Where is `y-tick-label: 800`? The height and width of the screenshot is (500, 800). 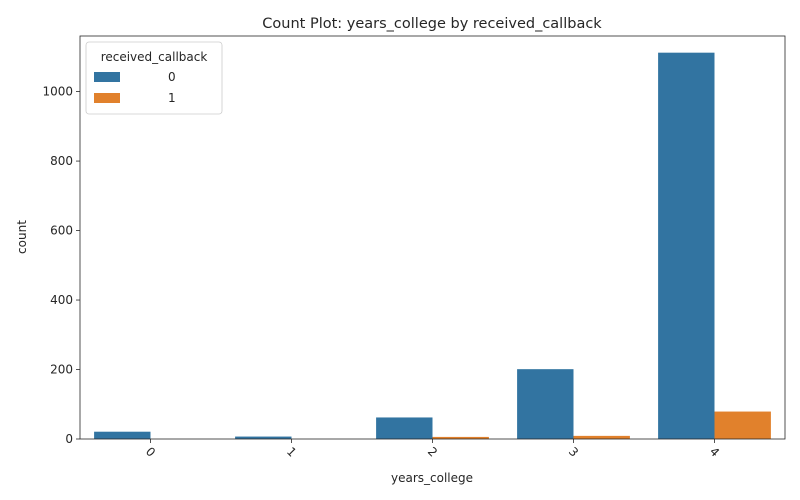
y-tick-label: 800 is located at coordinates (61, 161).